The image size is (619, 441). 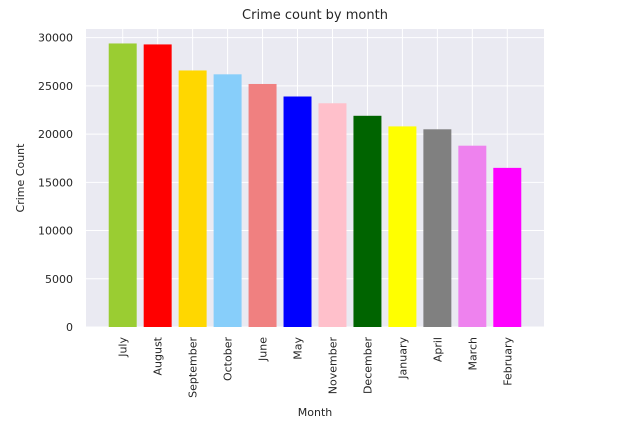 I want to click on bar-november, so click(x=332, y=215).